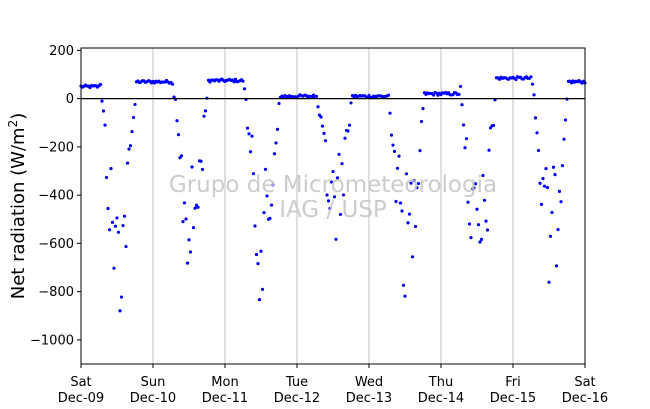 This screenshot has width=650, height=409. What do you see at coordinates (513, 382) in the screenshot?
I see `x-tick-label-day: Fri` at bounding box center [513, 382].